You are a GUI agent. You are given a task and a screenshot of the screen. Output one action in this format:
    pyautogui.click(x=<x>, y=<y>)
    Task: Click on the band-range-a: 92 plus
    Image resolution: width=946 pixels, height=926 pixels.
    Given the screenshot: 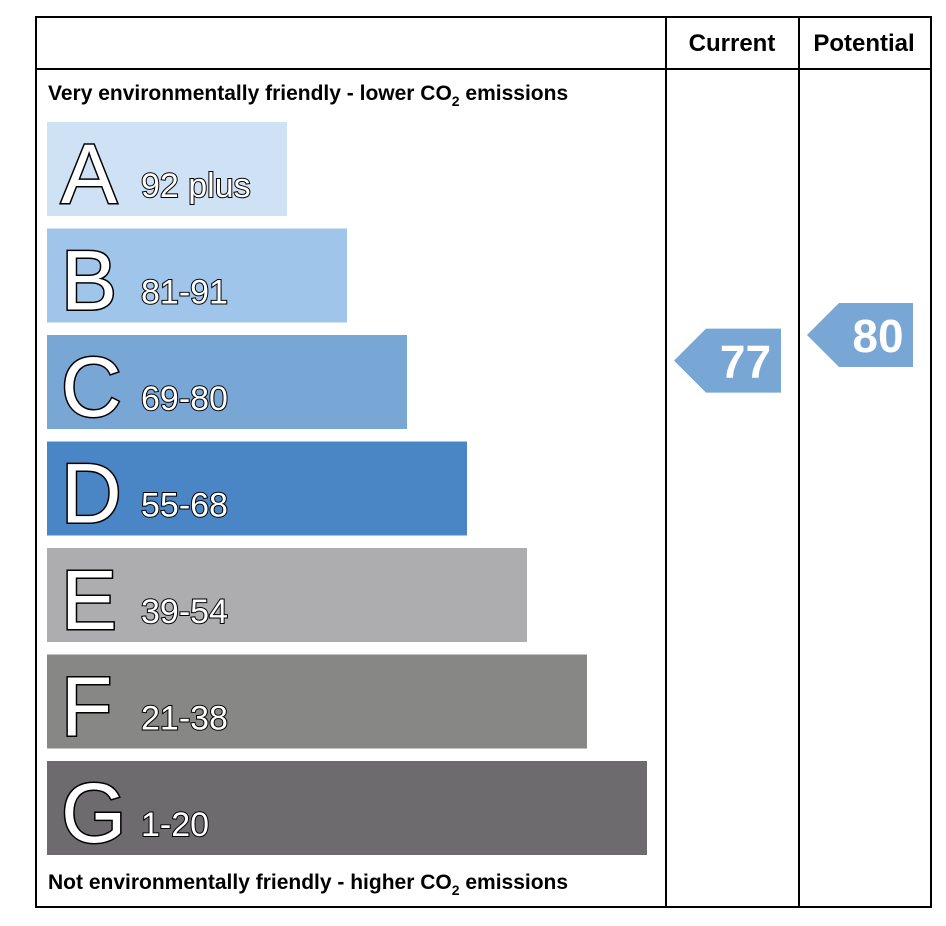 What is the action you would take?
    pyautogui.click(x=196, y=186)
    